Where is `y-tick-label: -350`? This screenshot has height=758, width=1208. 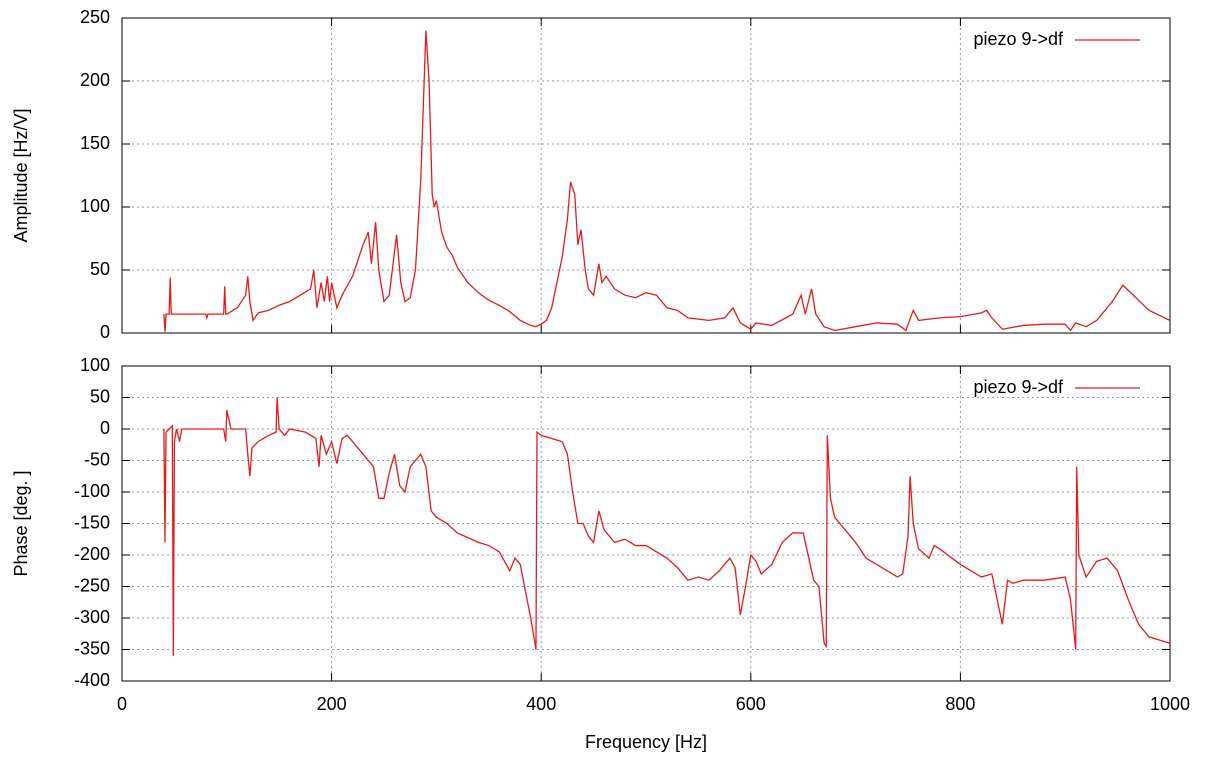 y-tick-label: -350 is located at coordinates (92, 648).